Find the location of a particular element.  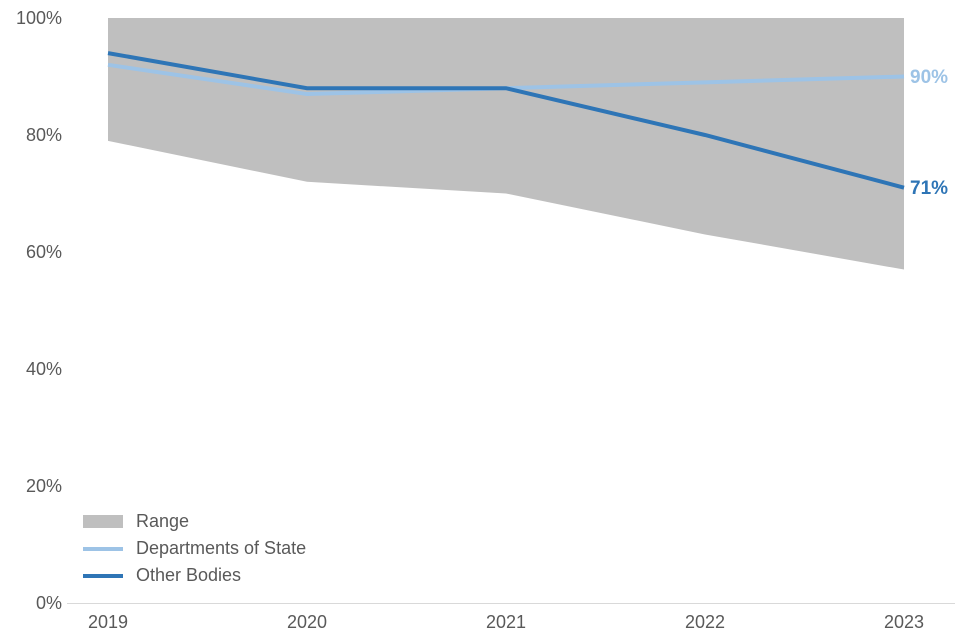

other-bodies-swatch-cell is located at coordinates (103, 575).